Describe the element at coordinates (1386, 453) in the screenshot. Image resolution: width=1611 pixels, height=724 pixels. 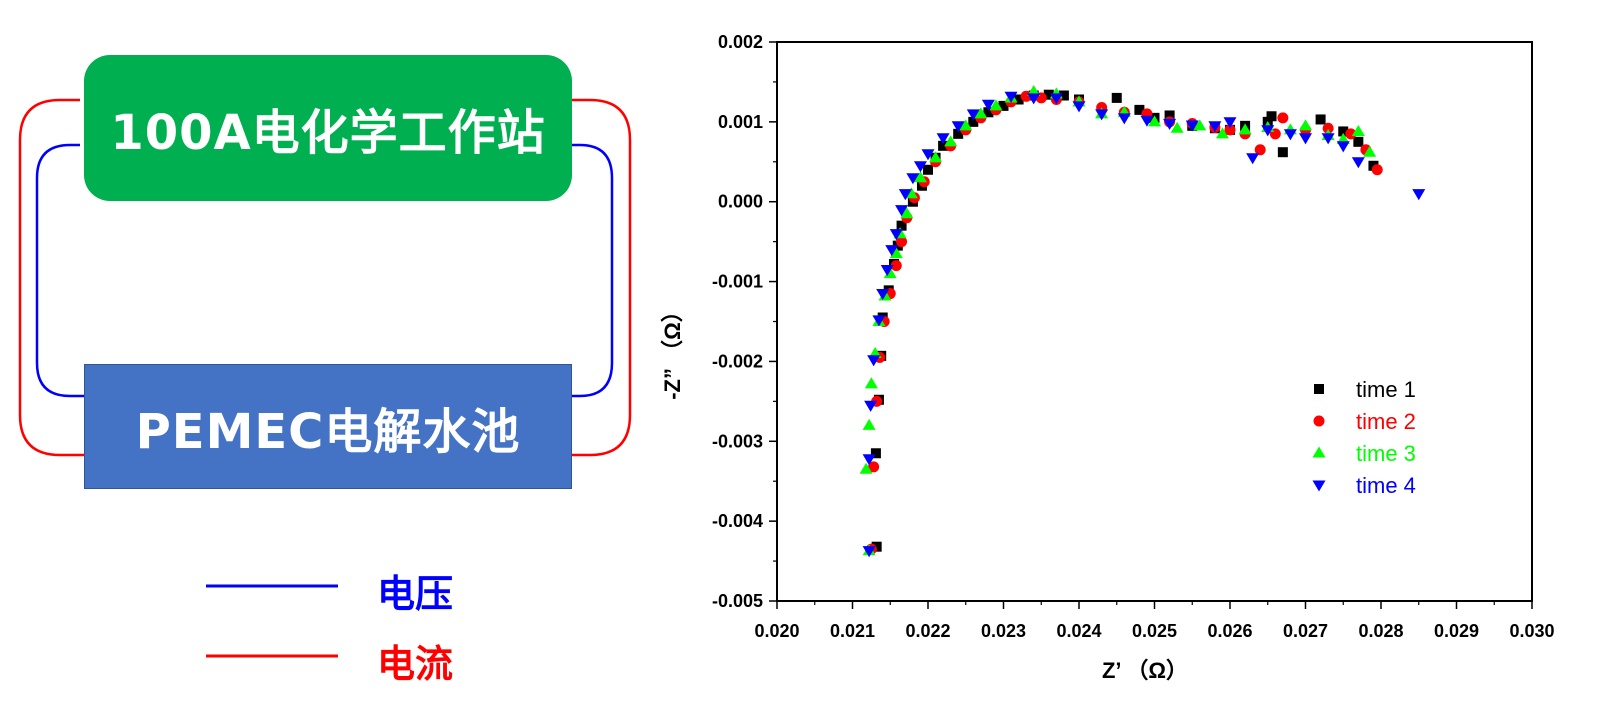
I see `legend-label-series-3: time 3` at that location.